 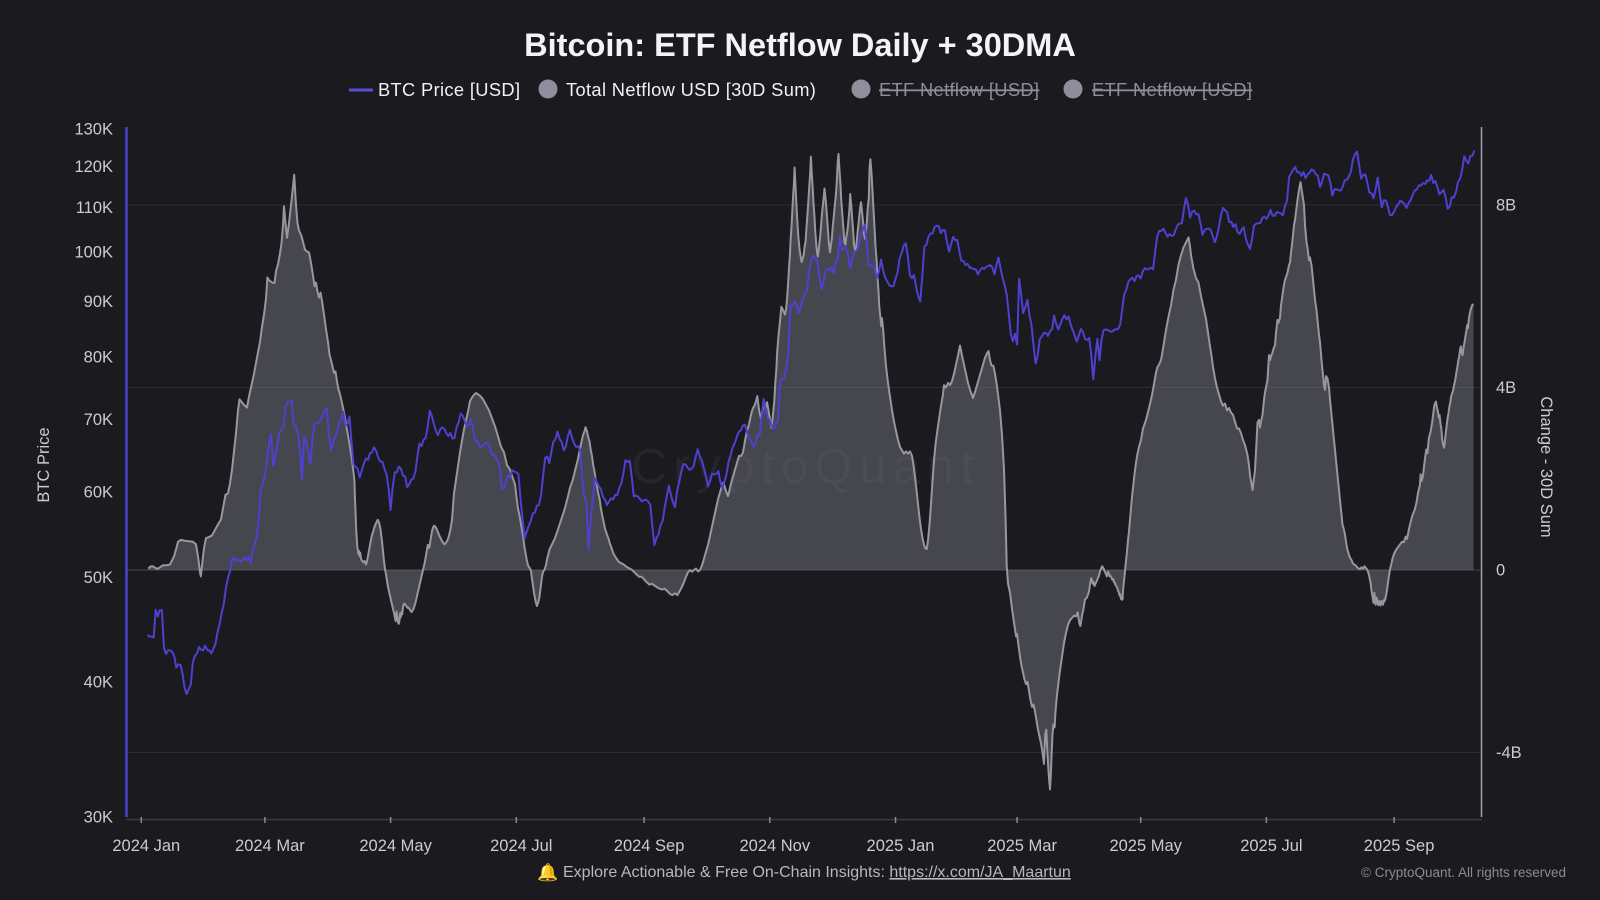 What do you see at coordinates (98, 357) in the screenshot?
I see `svg-text: 80K` at bounding box center [98, 357].